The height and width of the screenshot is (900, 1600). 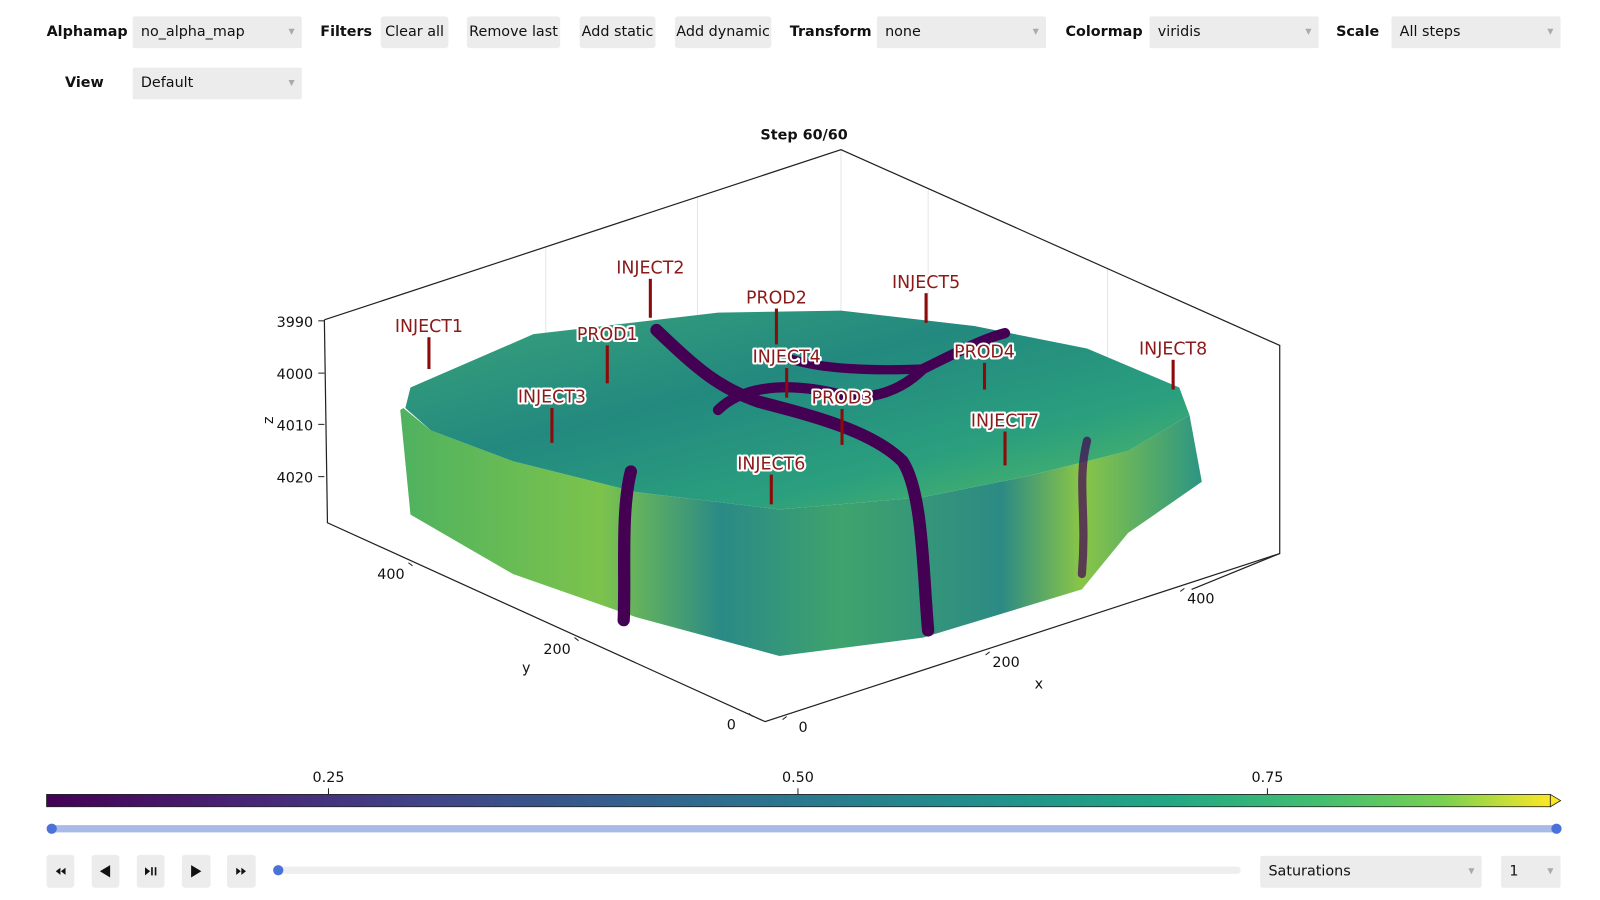 What do you see at coordinates (759, 870) in the screenshot?
I see `time-slider-track` at bounding box center [759, 870].